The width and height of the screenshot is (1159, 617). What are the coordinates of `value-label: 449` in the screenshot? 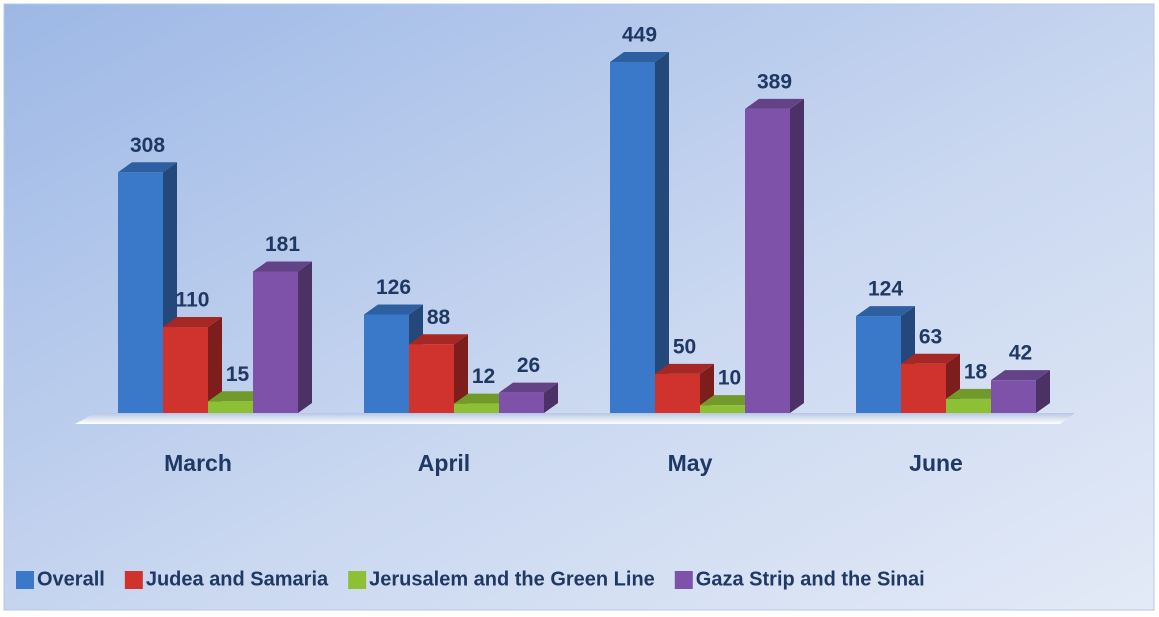 It's located at (639, 35).